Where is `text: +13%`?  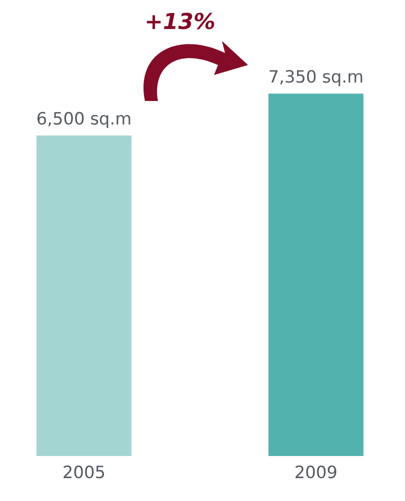 text: +13% is located at coordinates (180, 21).